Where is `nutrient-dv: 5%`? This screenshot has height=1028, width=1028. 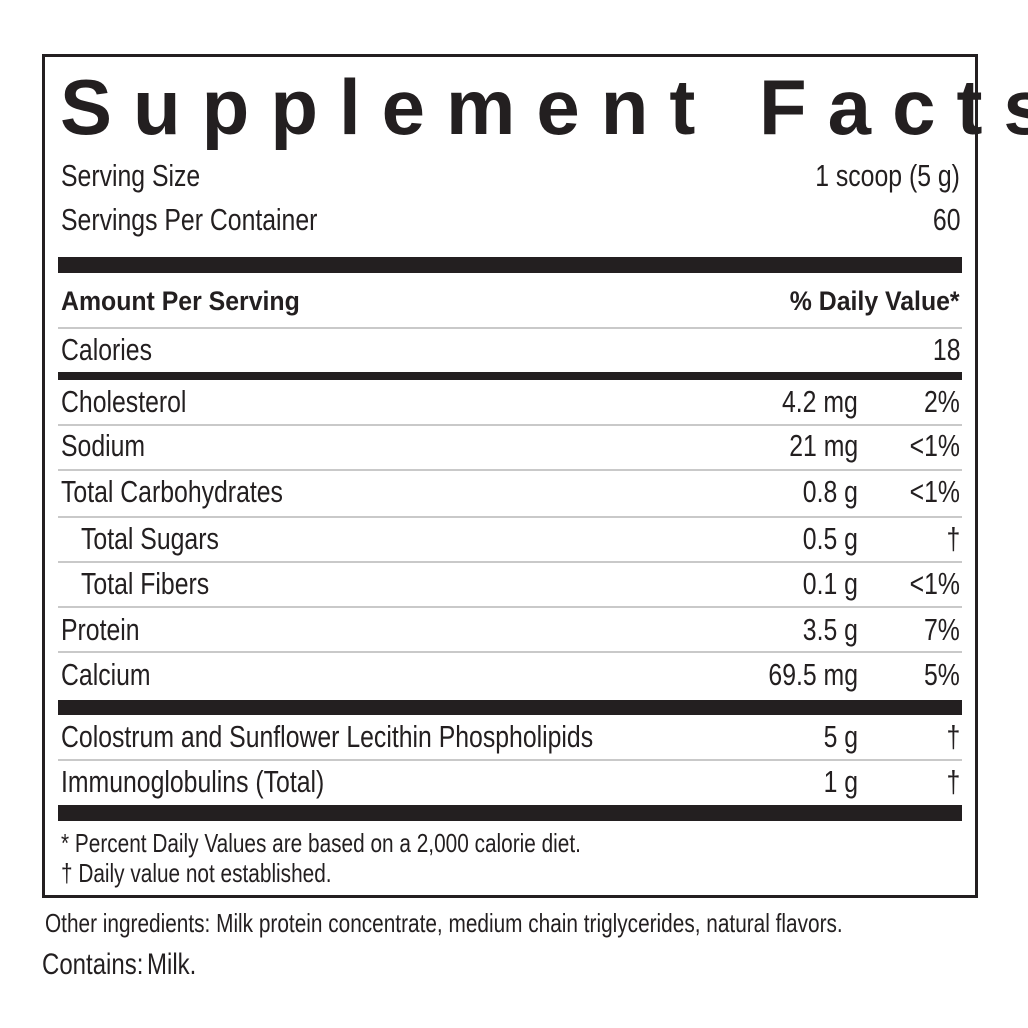
nutrient-dv: 5% is located at coordinates (942, 674).